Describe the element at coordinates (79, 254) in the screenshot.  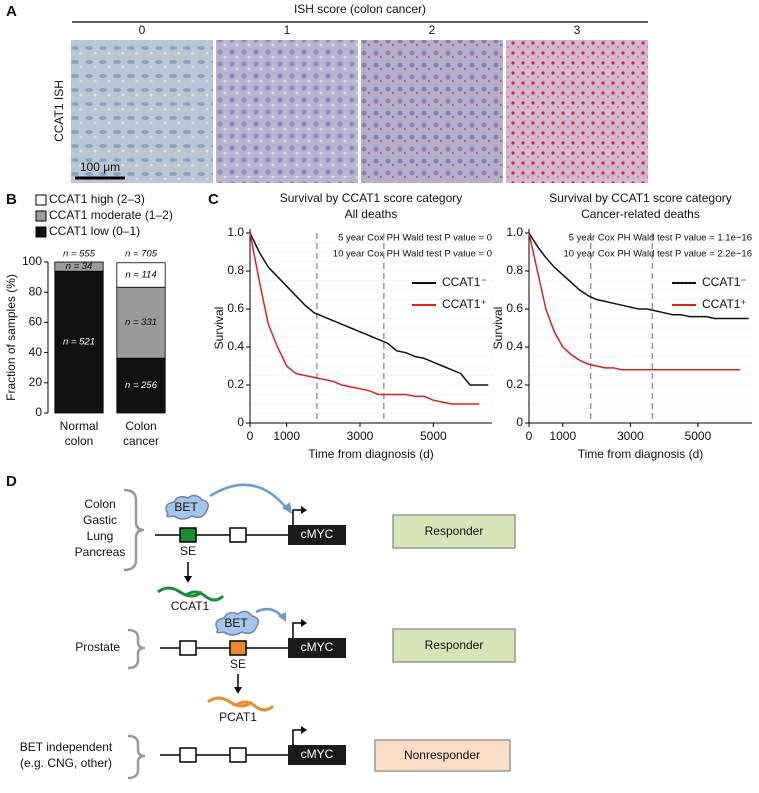
I see `total-label: n = 555` at that location.